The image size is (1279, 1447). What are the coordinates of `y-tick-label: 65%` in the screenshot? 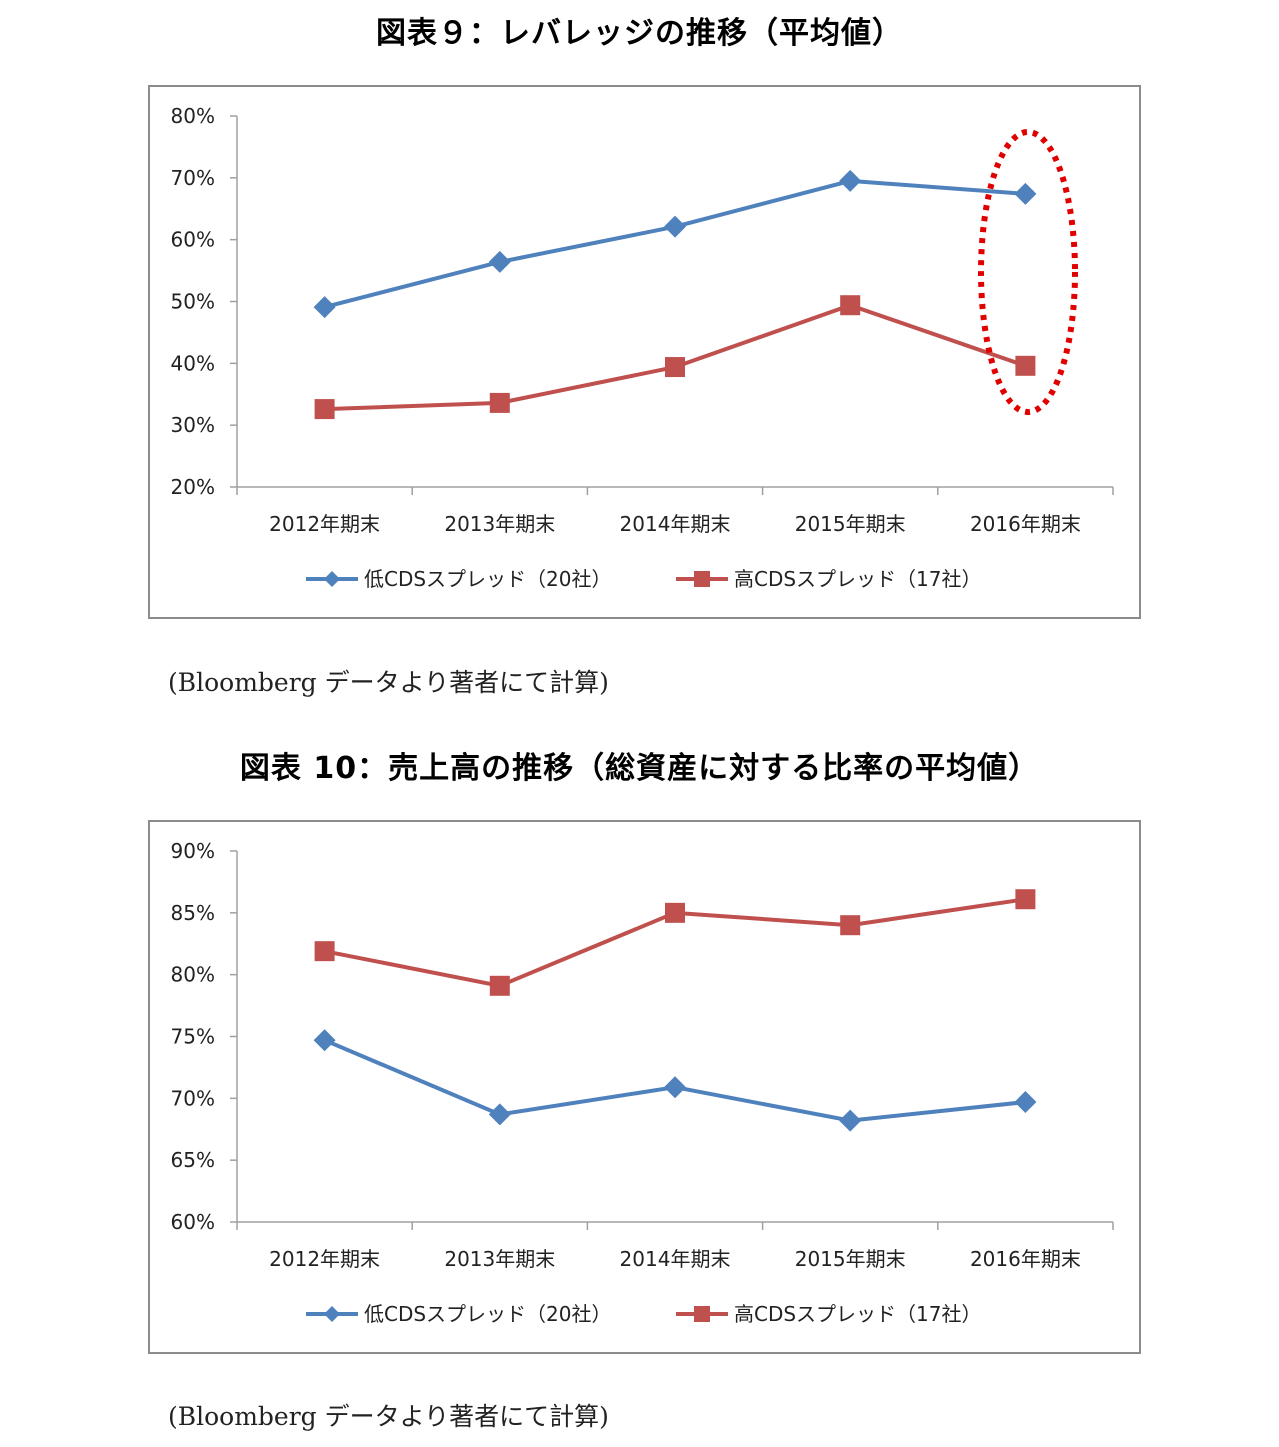 It's located at (193, 1160).